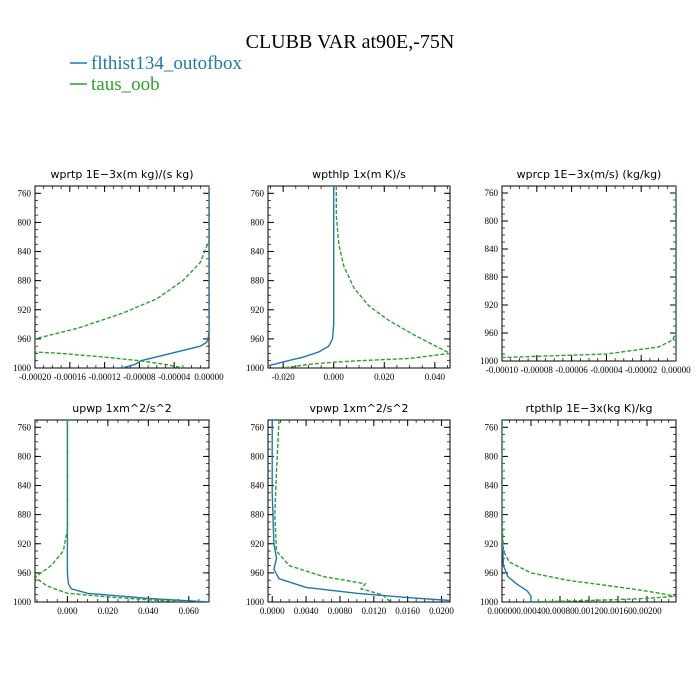  I want to click on x-tick-label: 0.00120, so click(589, 611).